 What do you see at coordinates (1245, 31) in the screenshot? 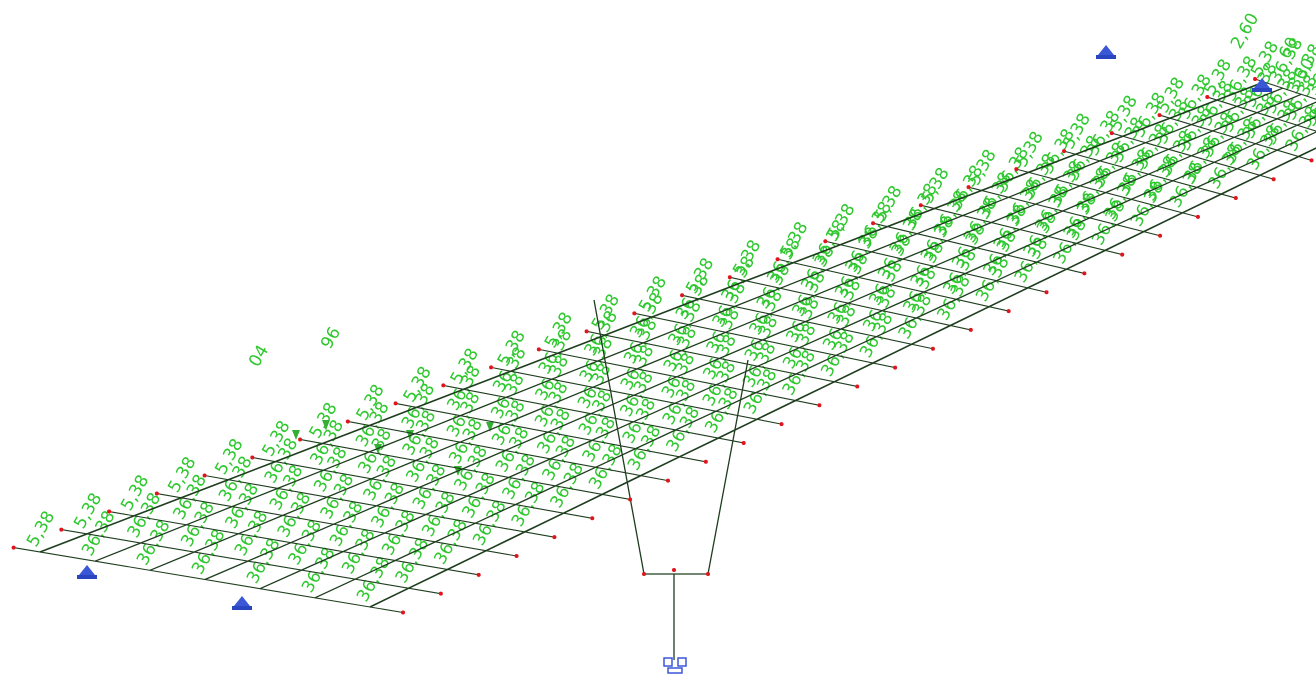
I see `load-value-label: 2,60` at bounding box center [1245, 31].